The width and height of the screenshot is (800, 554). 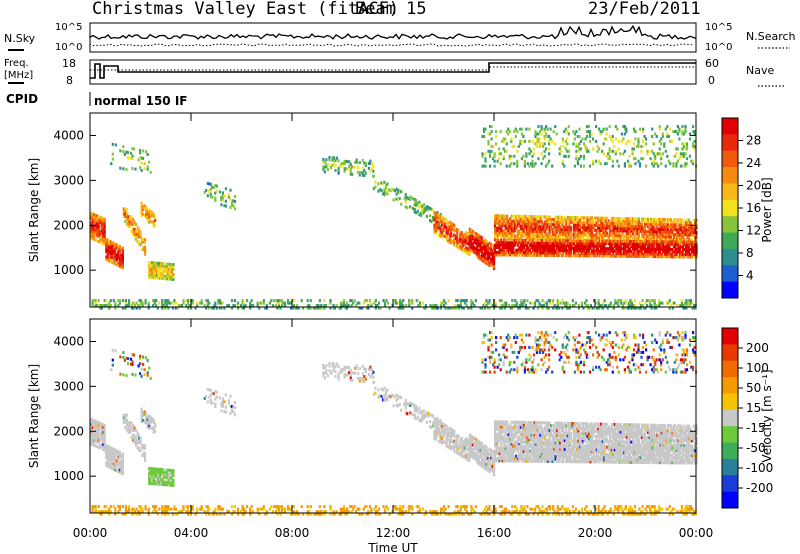 I want to click on nave-line, so click(x=393, y=68).